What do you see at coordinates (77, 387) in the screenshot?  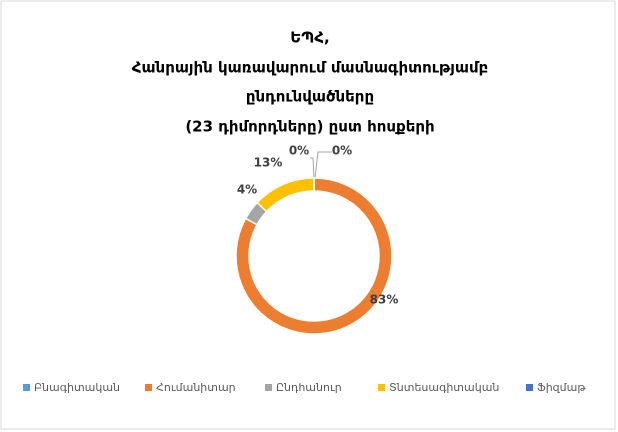 I see `legend-label: Բնագիտական` at bounding box center [77, 387].